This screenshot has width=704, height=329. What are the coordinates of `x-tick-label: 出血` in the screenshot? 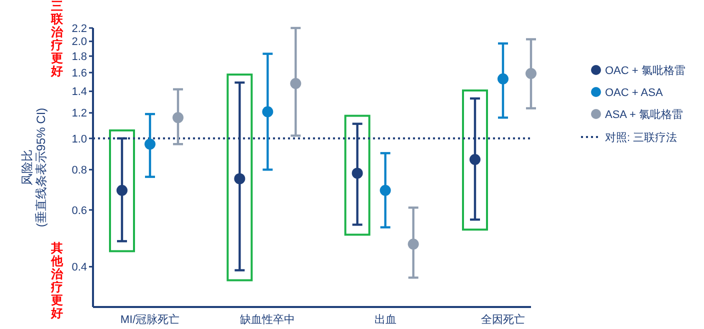 It's located at (385, 319).